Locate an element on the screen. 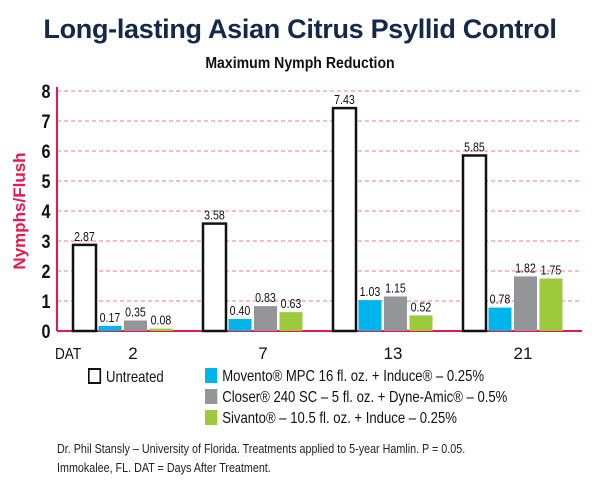 The width and height of the screenshot is (600, 486). data-label: 5.85 is located at coordinates (474, 148).